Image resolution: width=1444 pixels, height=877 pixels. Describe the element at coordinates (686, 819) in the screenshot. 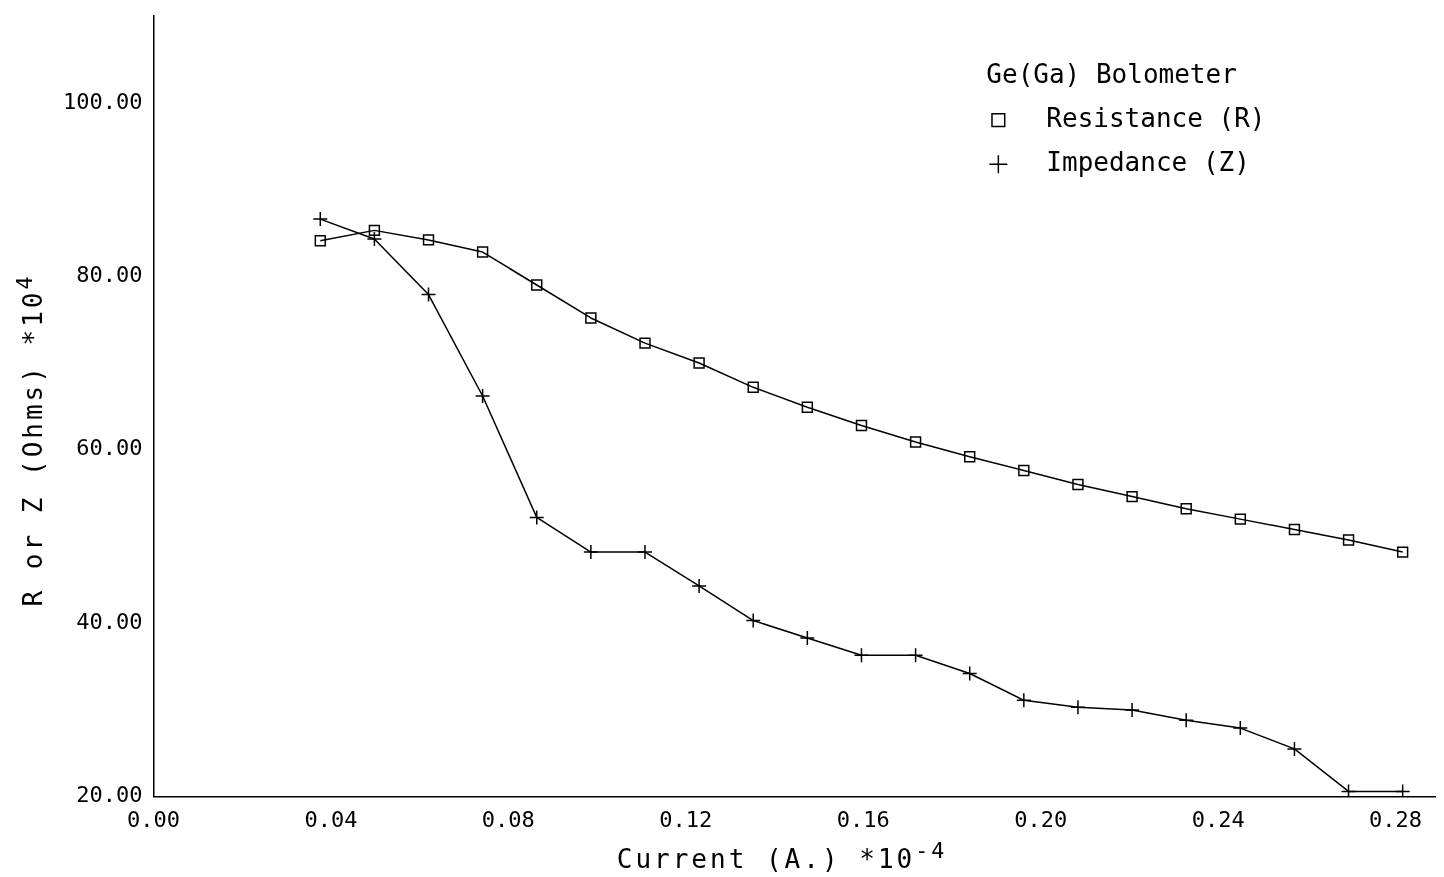

I see `x-tick-label: 0.12` at that location.